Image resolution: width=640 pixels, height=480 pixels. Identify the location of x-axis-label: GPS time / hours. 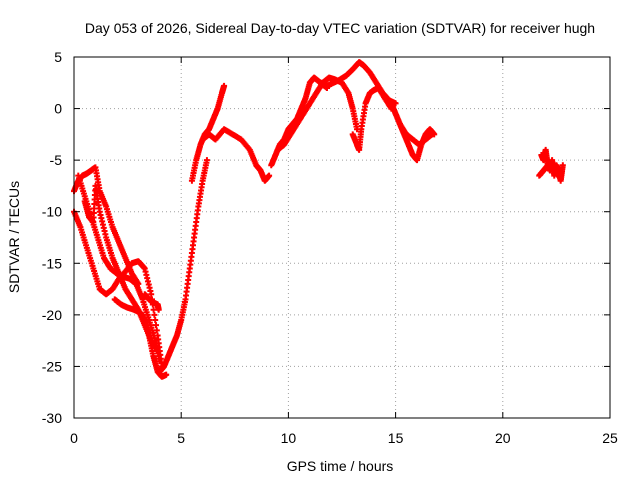
(340, 466).